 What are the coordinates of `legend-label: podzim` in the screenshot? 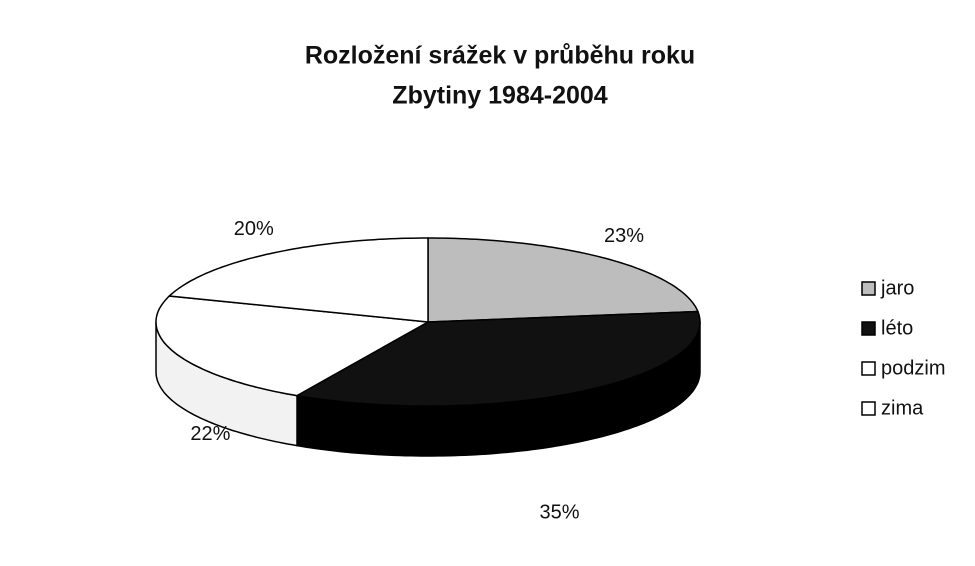 It's located at (913, 368).